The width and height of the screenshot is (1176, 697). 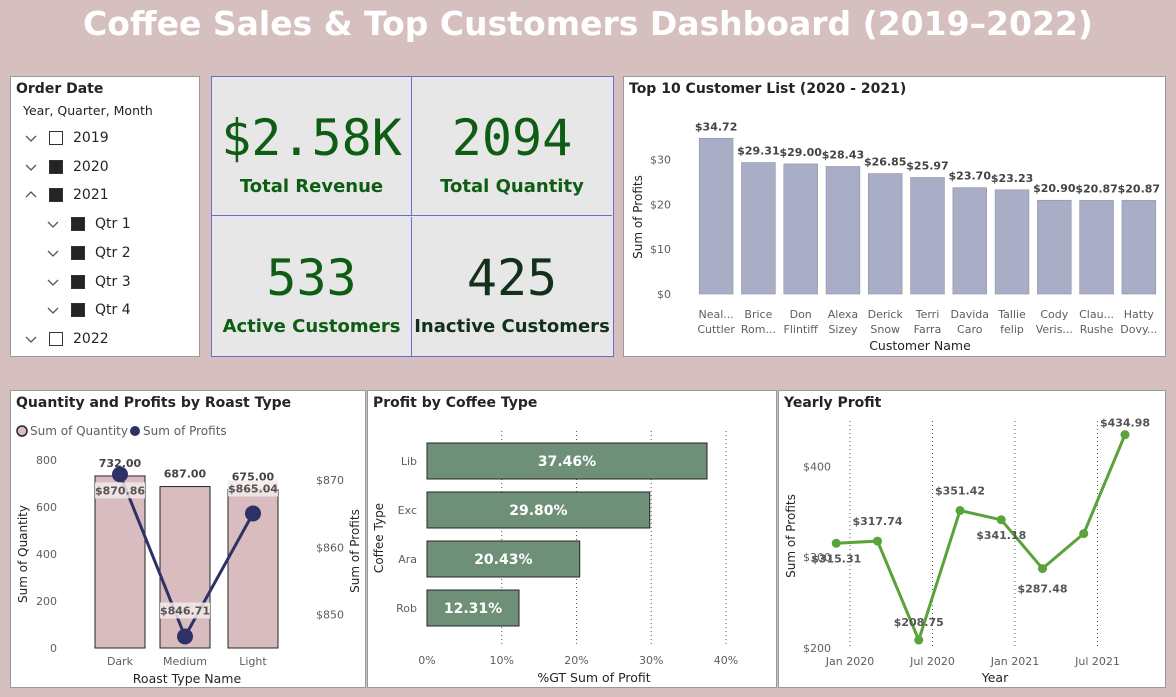 What do you see at coordinates (22, 431) in the screenshot?
I see `legend-marker-quantity` at bounding box center [22, 431].